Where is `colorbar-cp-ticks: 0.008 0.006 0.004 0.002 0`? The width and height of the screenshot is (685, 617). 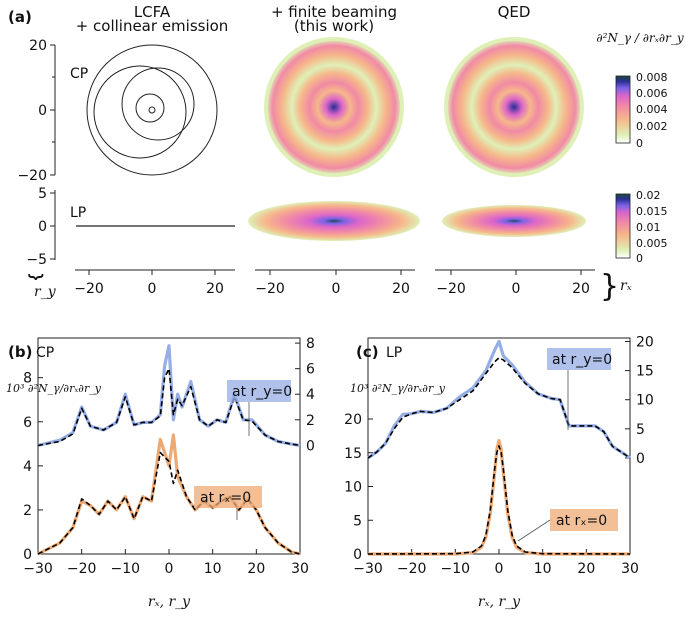
colorbar-cp-ticks: 0.008 0.006 0.004 0.002 0 is located at coordinates (652, 110).